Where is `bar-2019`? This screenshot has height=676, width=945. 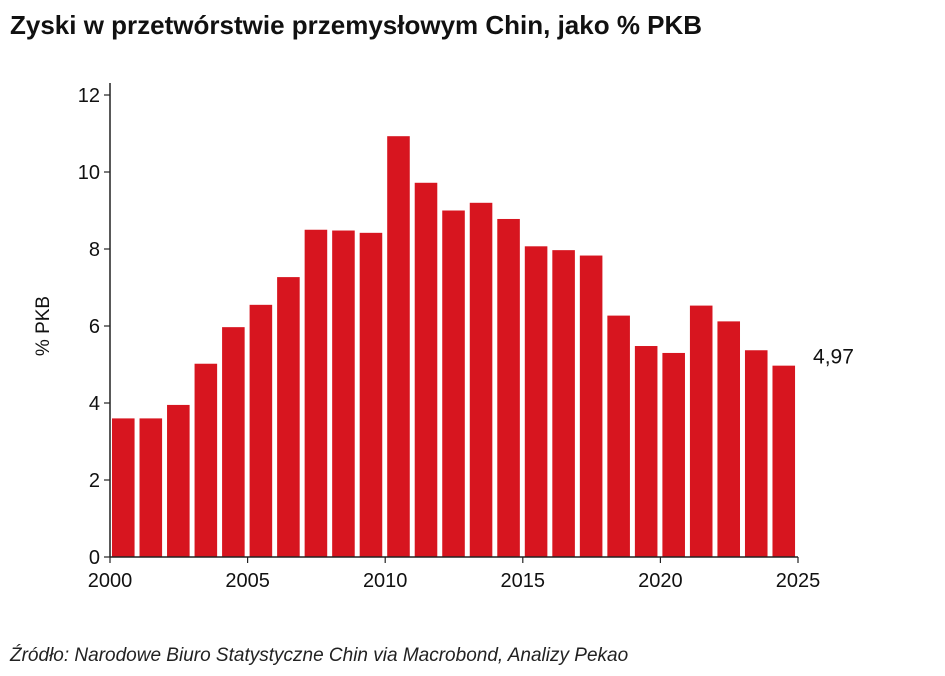 bar-2019 is located at coordinates (646, 451).